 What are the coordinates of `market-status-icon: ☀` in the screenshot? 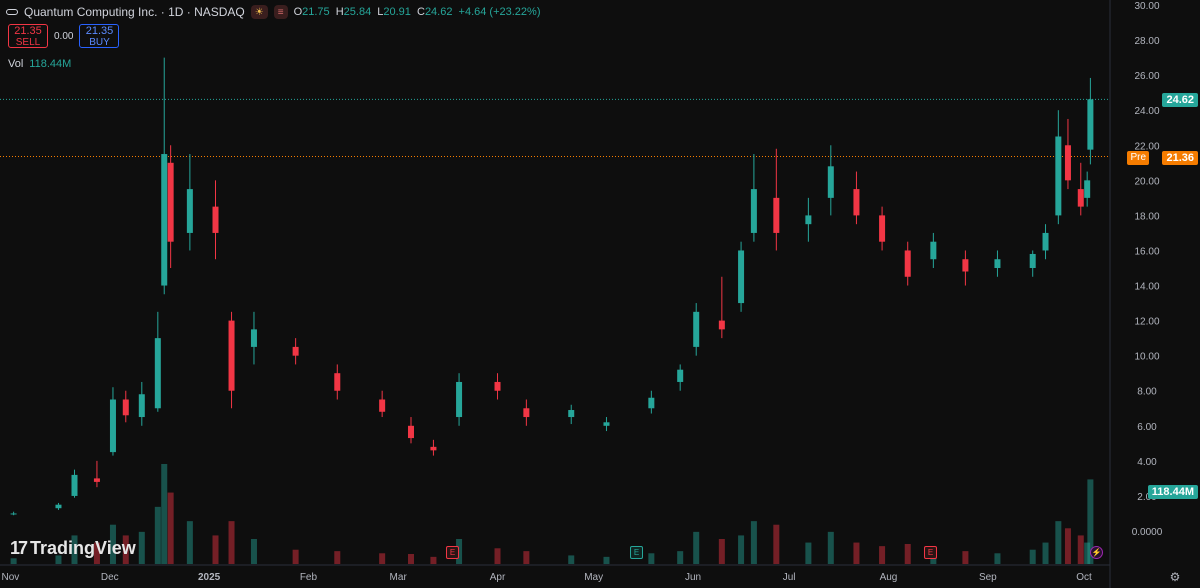 It's located at (259, 12).